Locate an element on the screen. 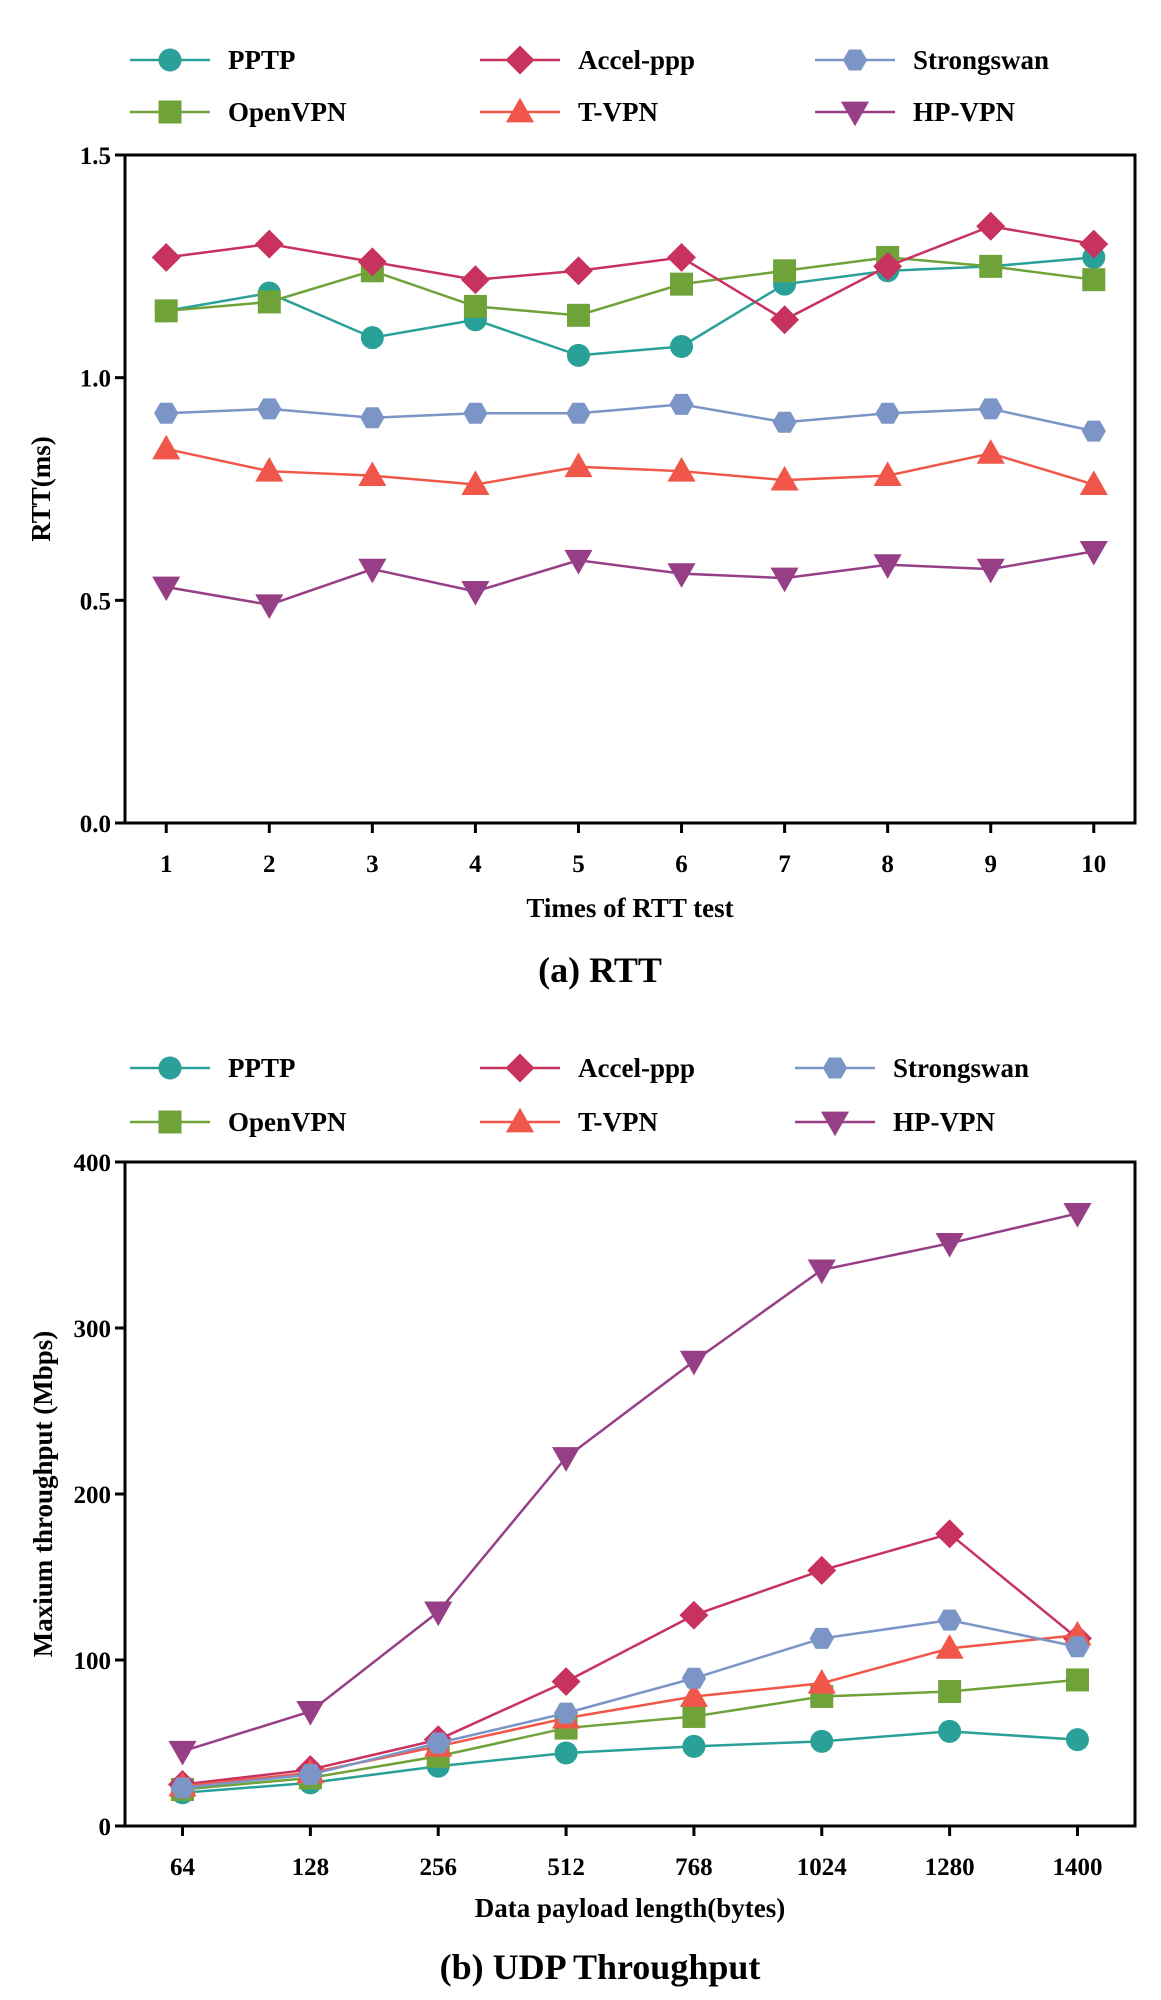 This screenshot has height=2000, width=1161. rtt-line-pptp is located at coordinates (630, 306).